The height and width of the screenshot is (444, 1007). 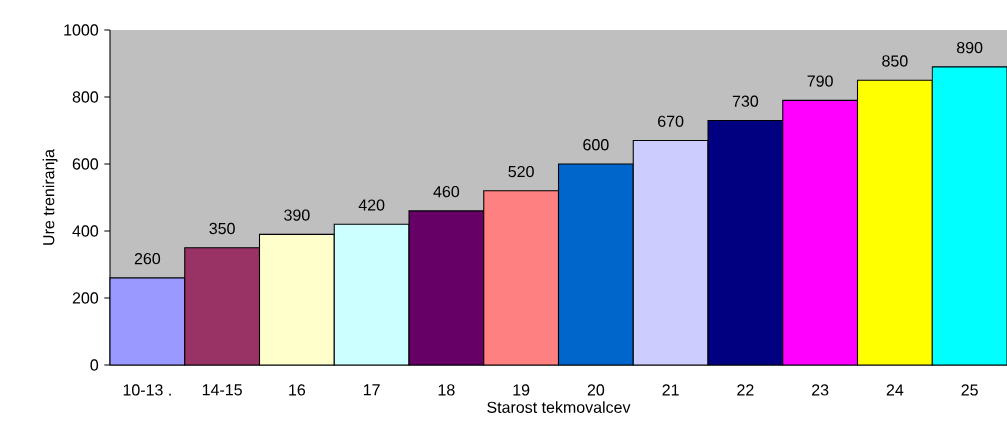 What do you see at coordinates (969, 390) in the screenshot?
I see `x-tick-label: 25` at bounding box center [969, 390].